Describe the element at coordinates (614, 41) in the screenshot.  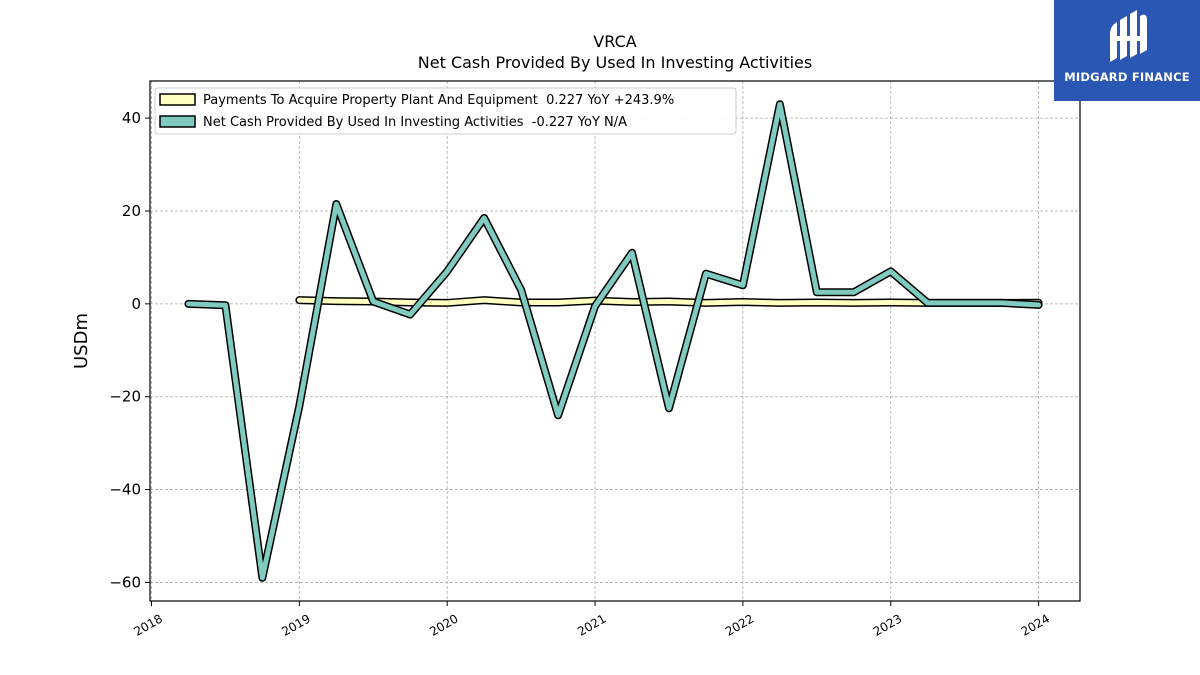
I see `chart-title: VRCA` at that location.